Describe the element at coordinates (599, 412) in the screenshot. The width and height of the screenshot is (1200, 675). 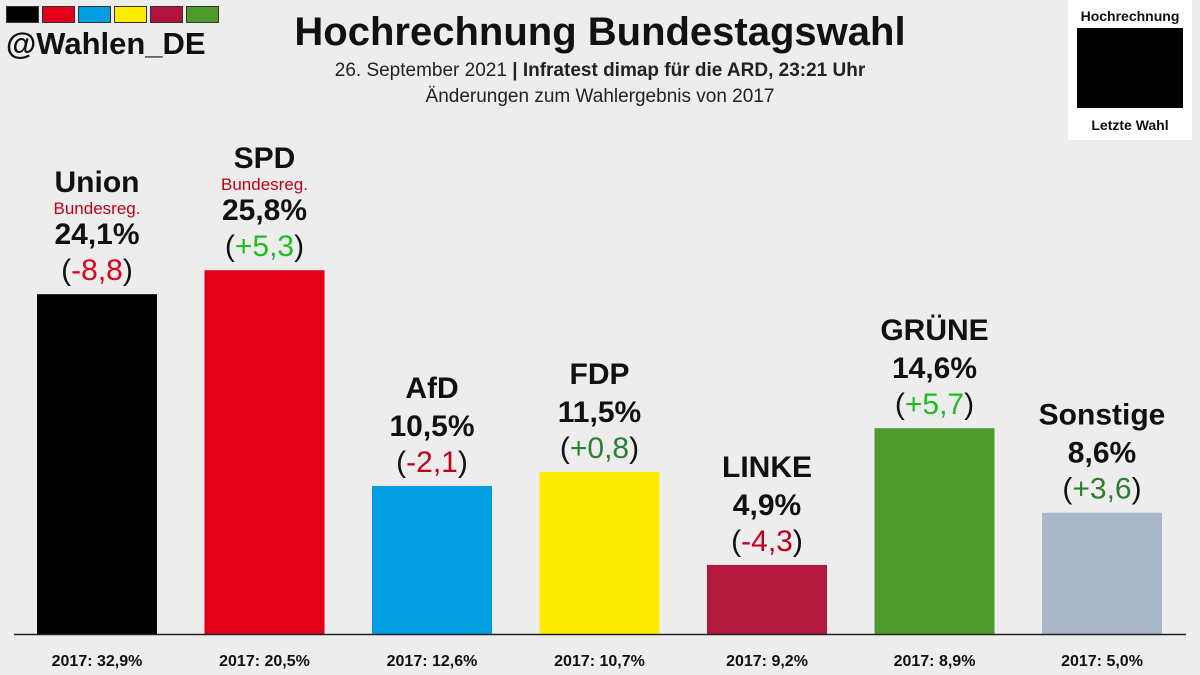
I see `value-label: 11,5%` at that location.